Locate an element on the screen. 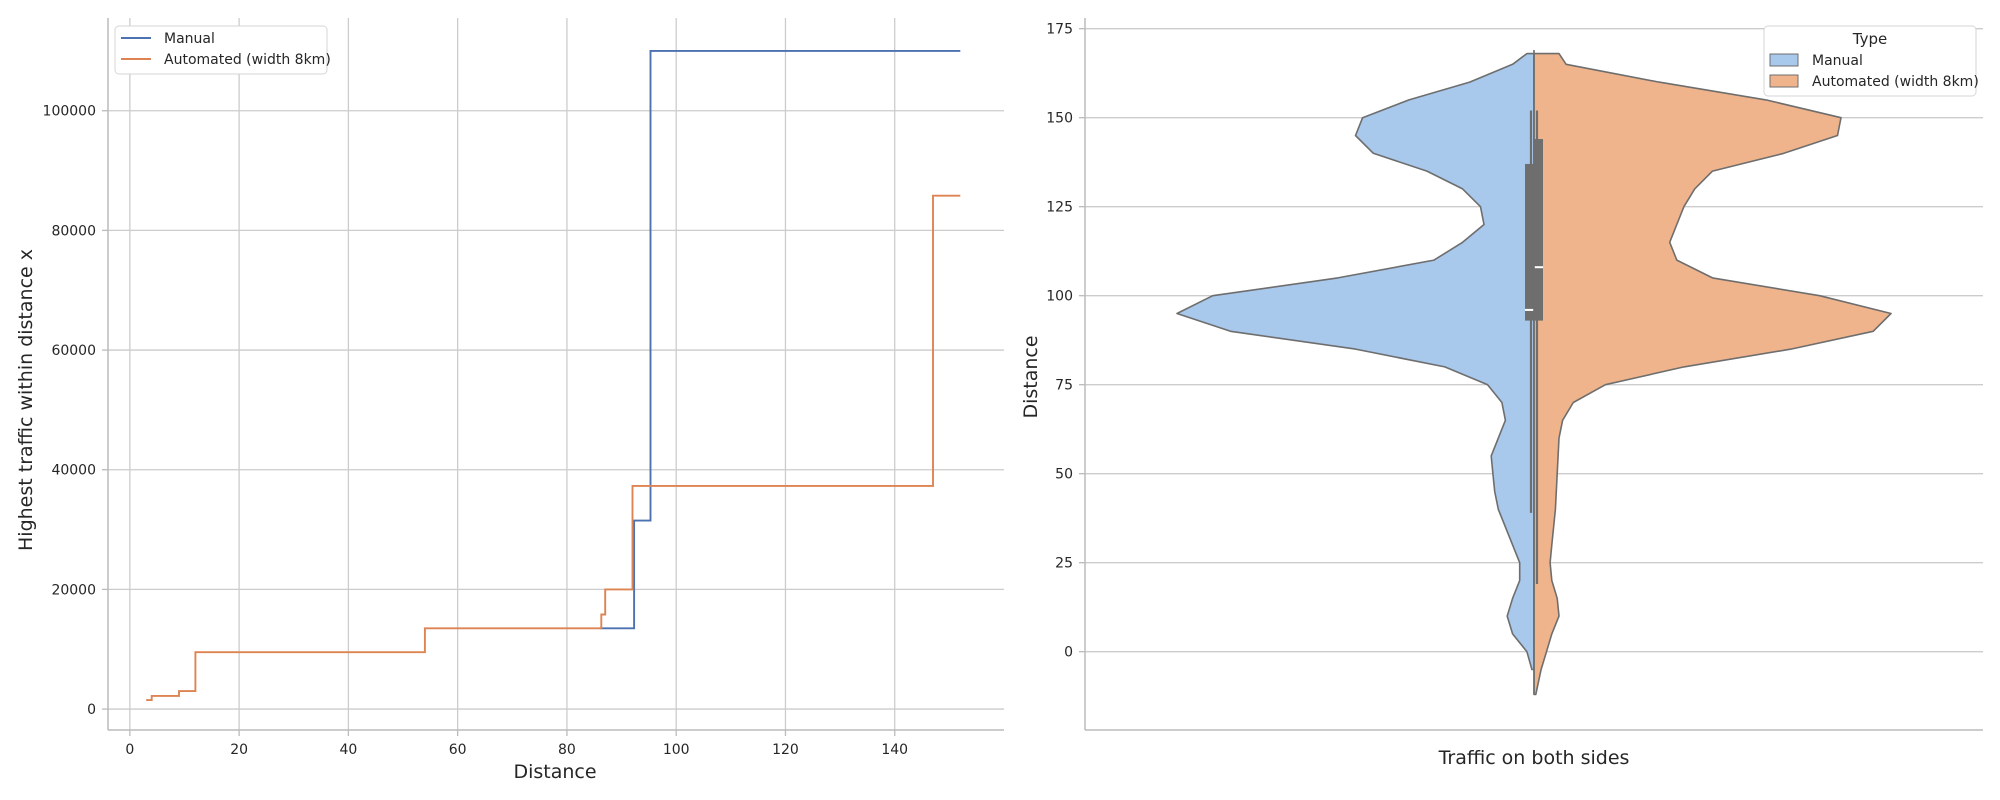 This screenshot has width=2000, height=800. manual-violin-half is located at coordinates (1355, 361).